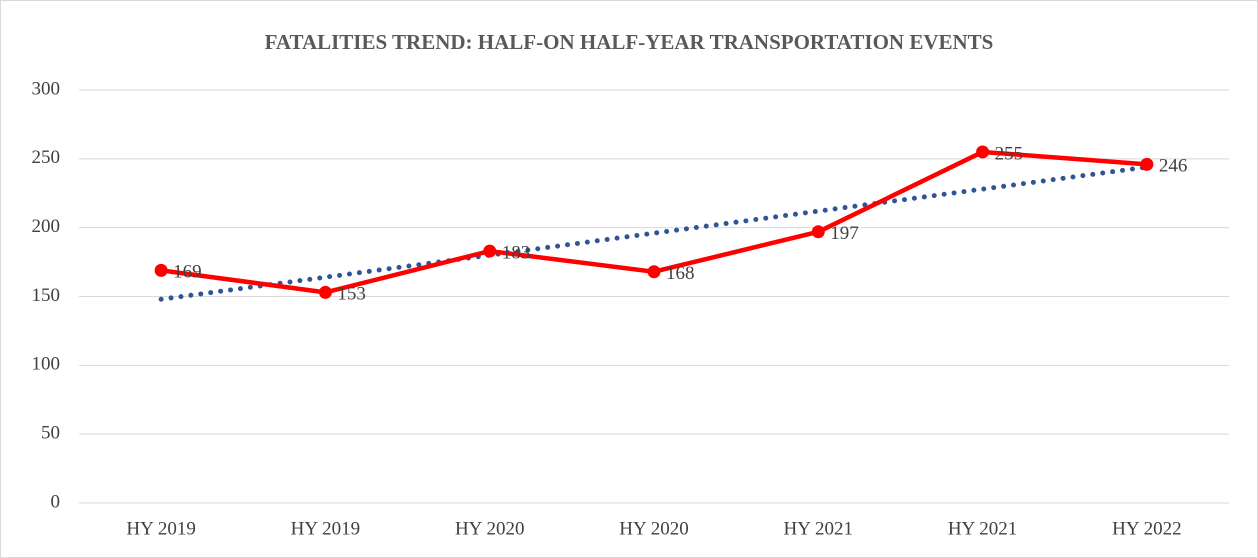  What do you see at coordinates (187, 272) in the screenshot?
I see `data-label: 169` at bounding box center [187, 272].